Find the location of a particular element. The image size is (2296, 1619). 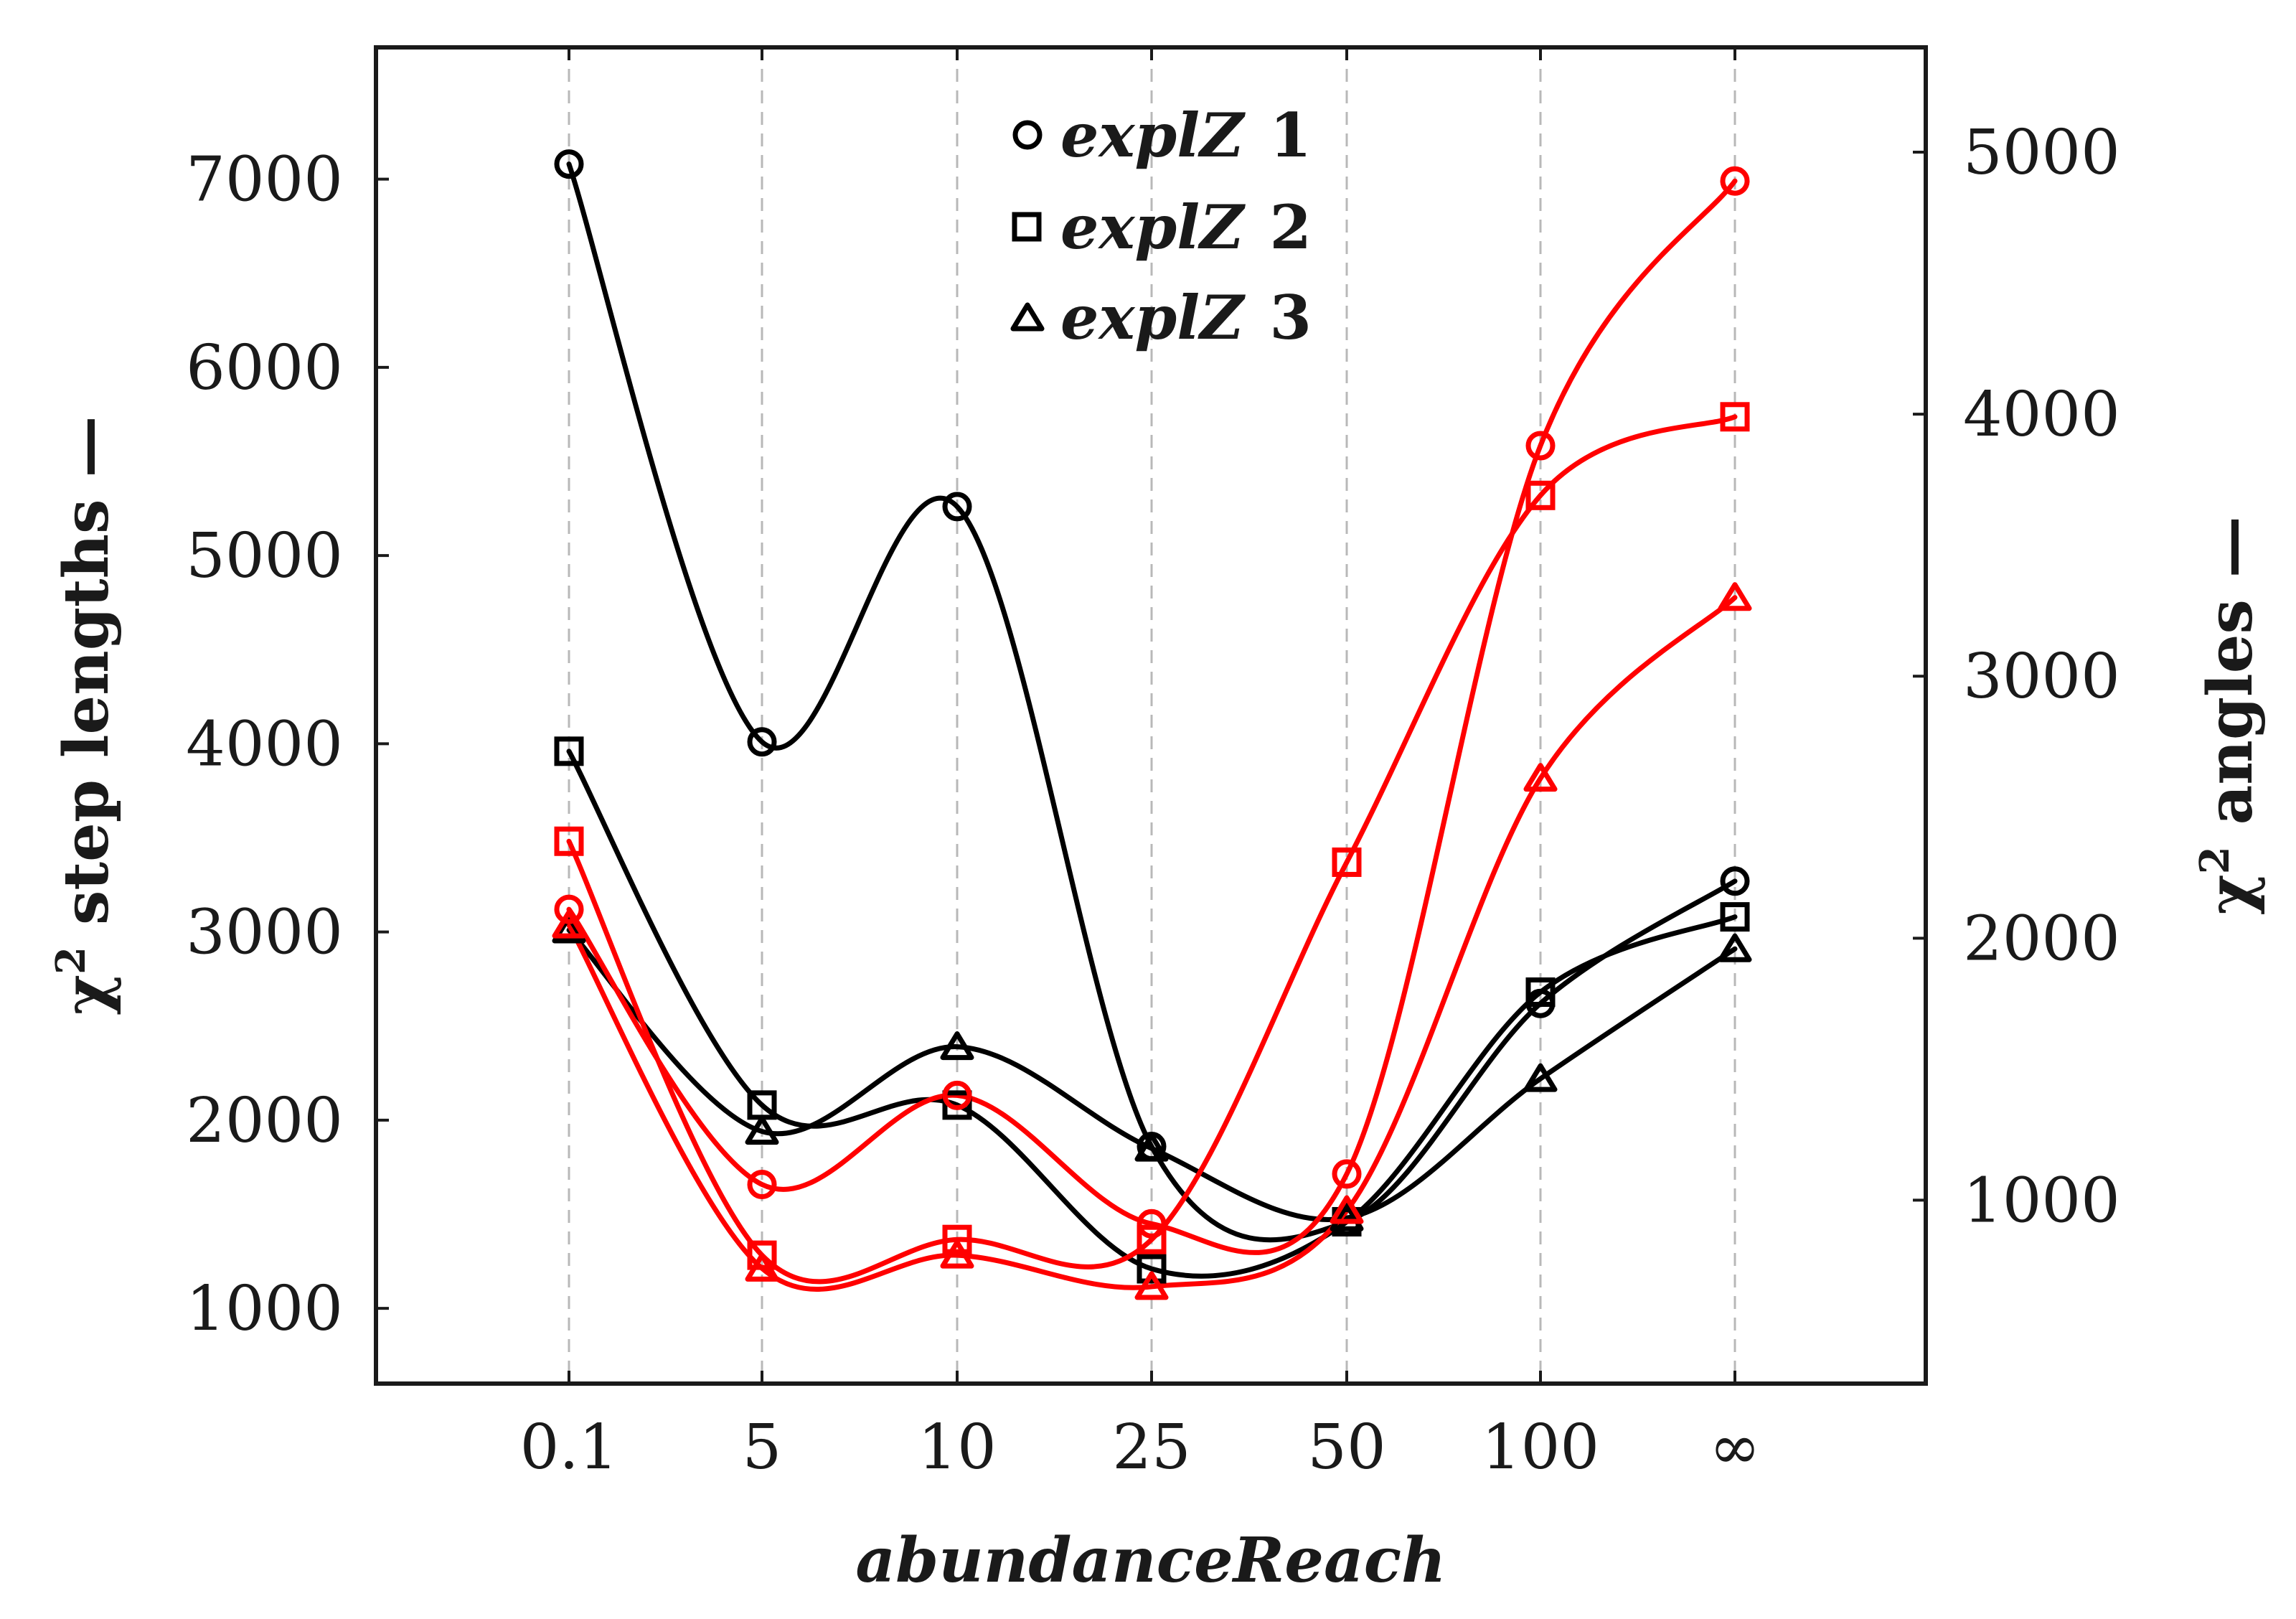

y-axis-title-left: χ2 step lengths — is located at coordinates (85, 715).